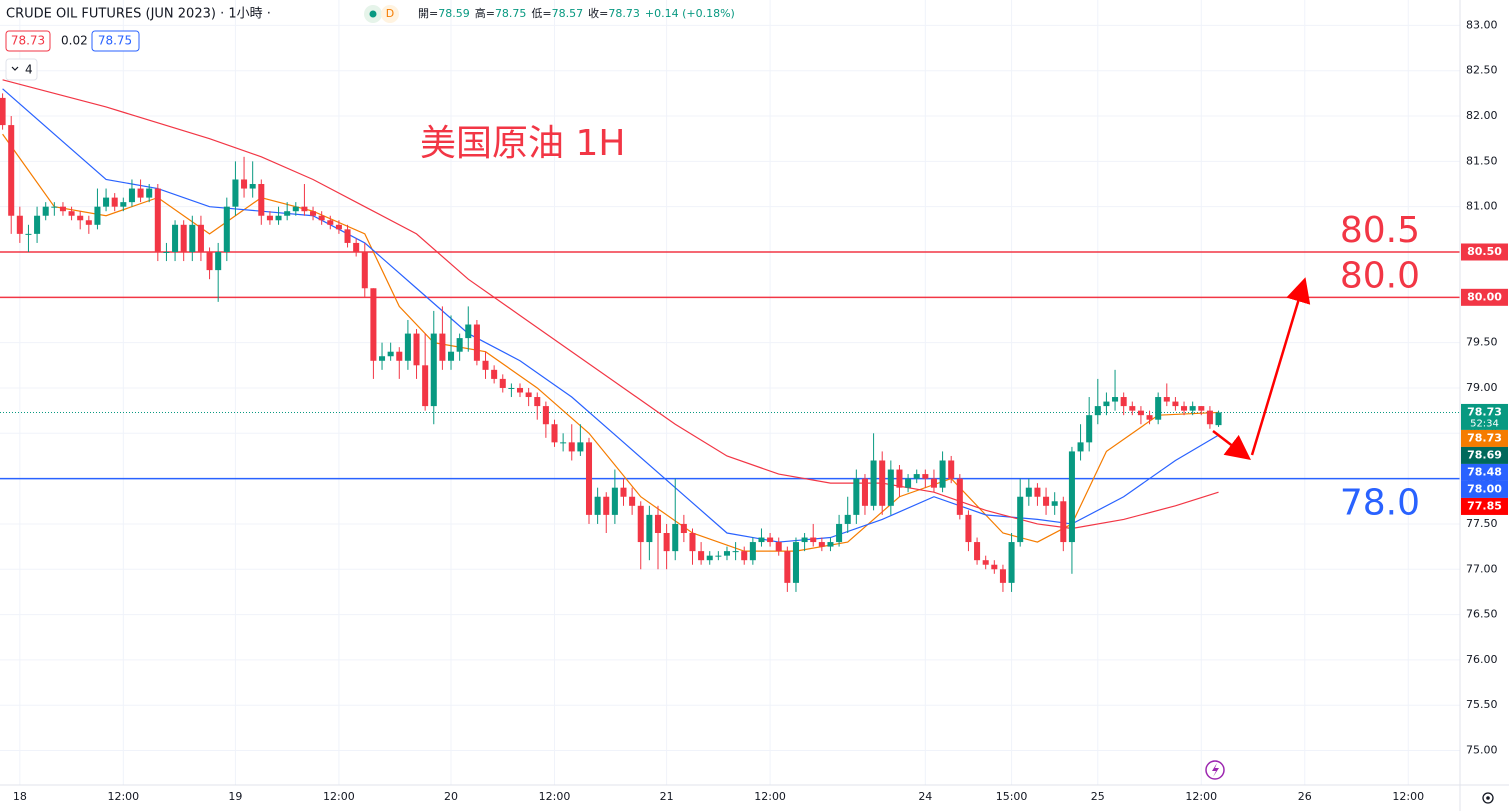  What do you see at coordinates (1488, 798) in the screenshot?
I see `settings-icon` at bounding box center [1488, 798].